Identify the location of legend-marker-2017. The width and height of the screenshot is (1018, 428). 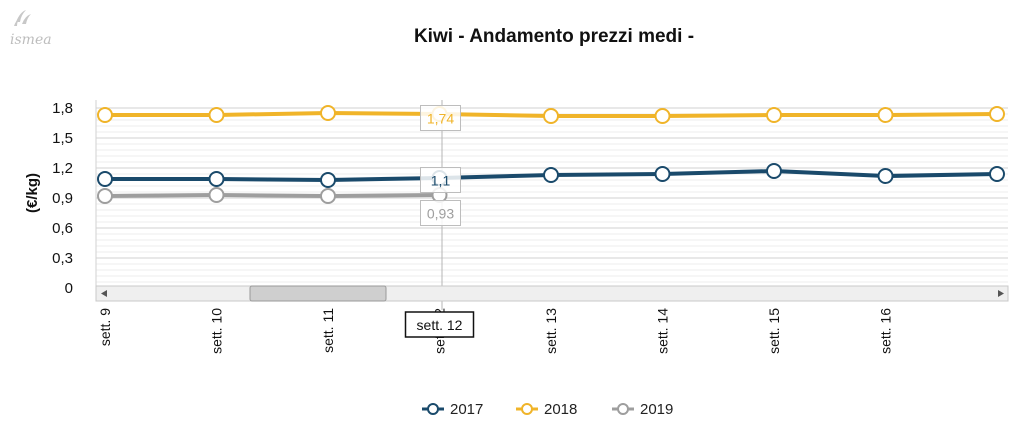
(433, 409).